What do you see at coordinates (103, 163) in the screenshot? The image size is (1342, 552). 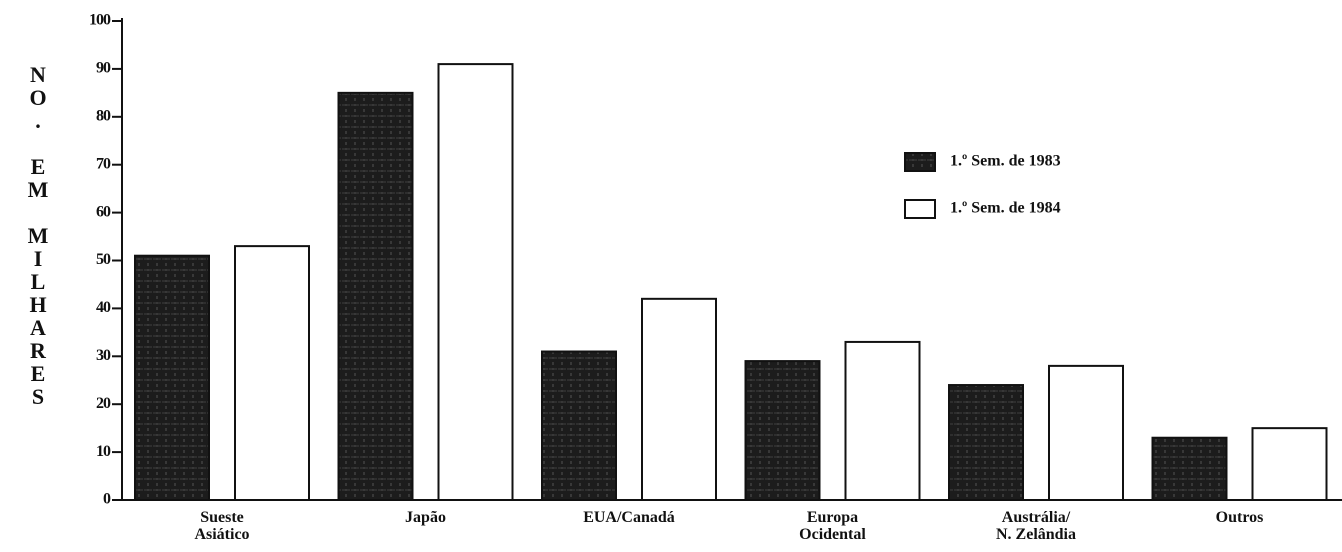 I see `y-tick-label: 70` at bounding box center [103, 163].